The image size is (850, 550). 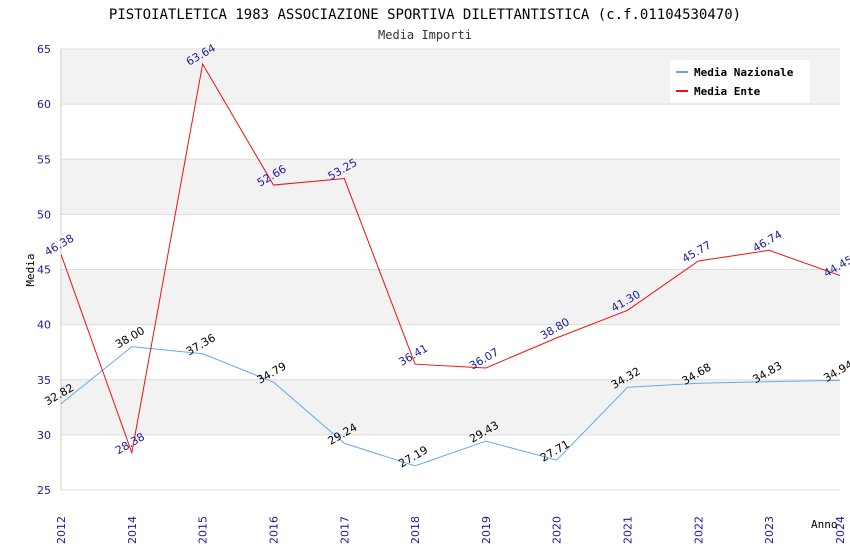 What do you see at coordinates (744, 72) in the screenshot?
I see `legend-entry: Media Nazionale` at bounding box center [744, 72].